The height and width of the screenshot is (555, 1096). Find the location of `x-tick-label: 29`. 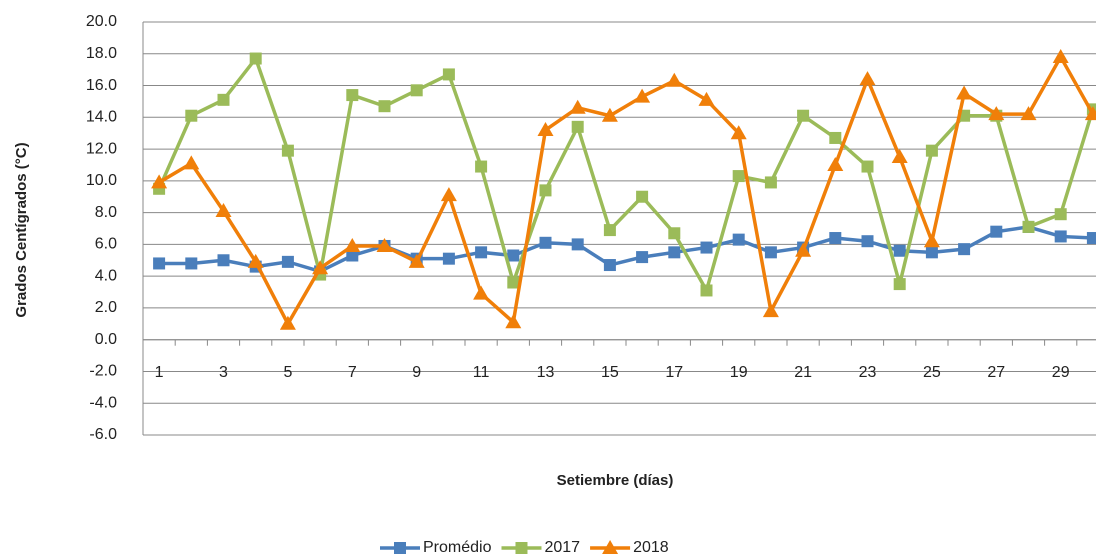

x-tick-label: 29 is located at coordinates (1061, 372).